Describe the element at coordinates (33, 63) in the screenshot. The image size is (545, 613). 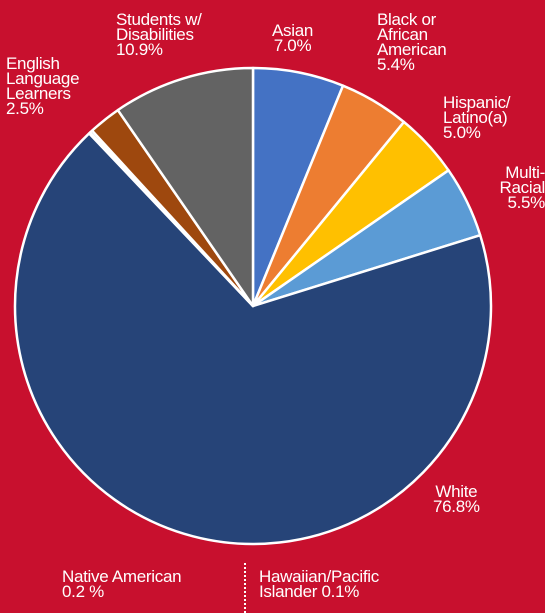
I see `label-ell-line: English` at that location.